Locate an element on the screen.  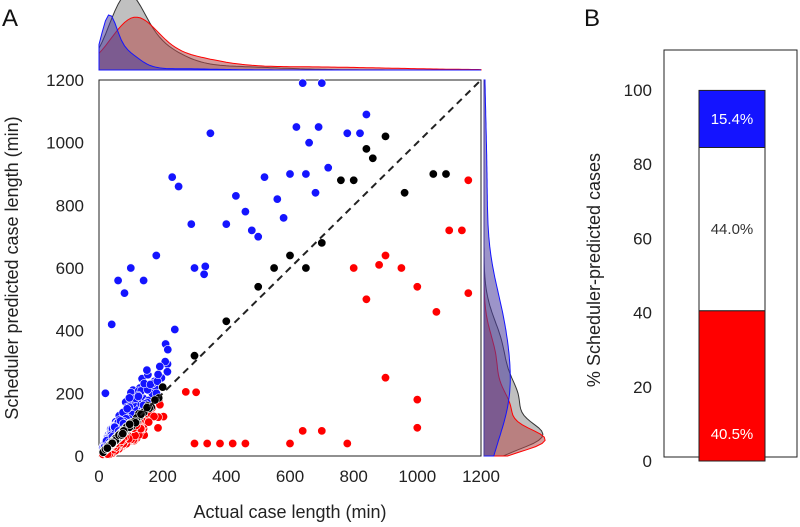
y-tick-label: 200 is located at coordinates (70, 393).